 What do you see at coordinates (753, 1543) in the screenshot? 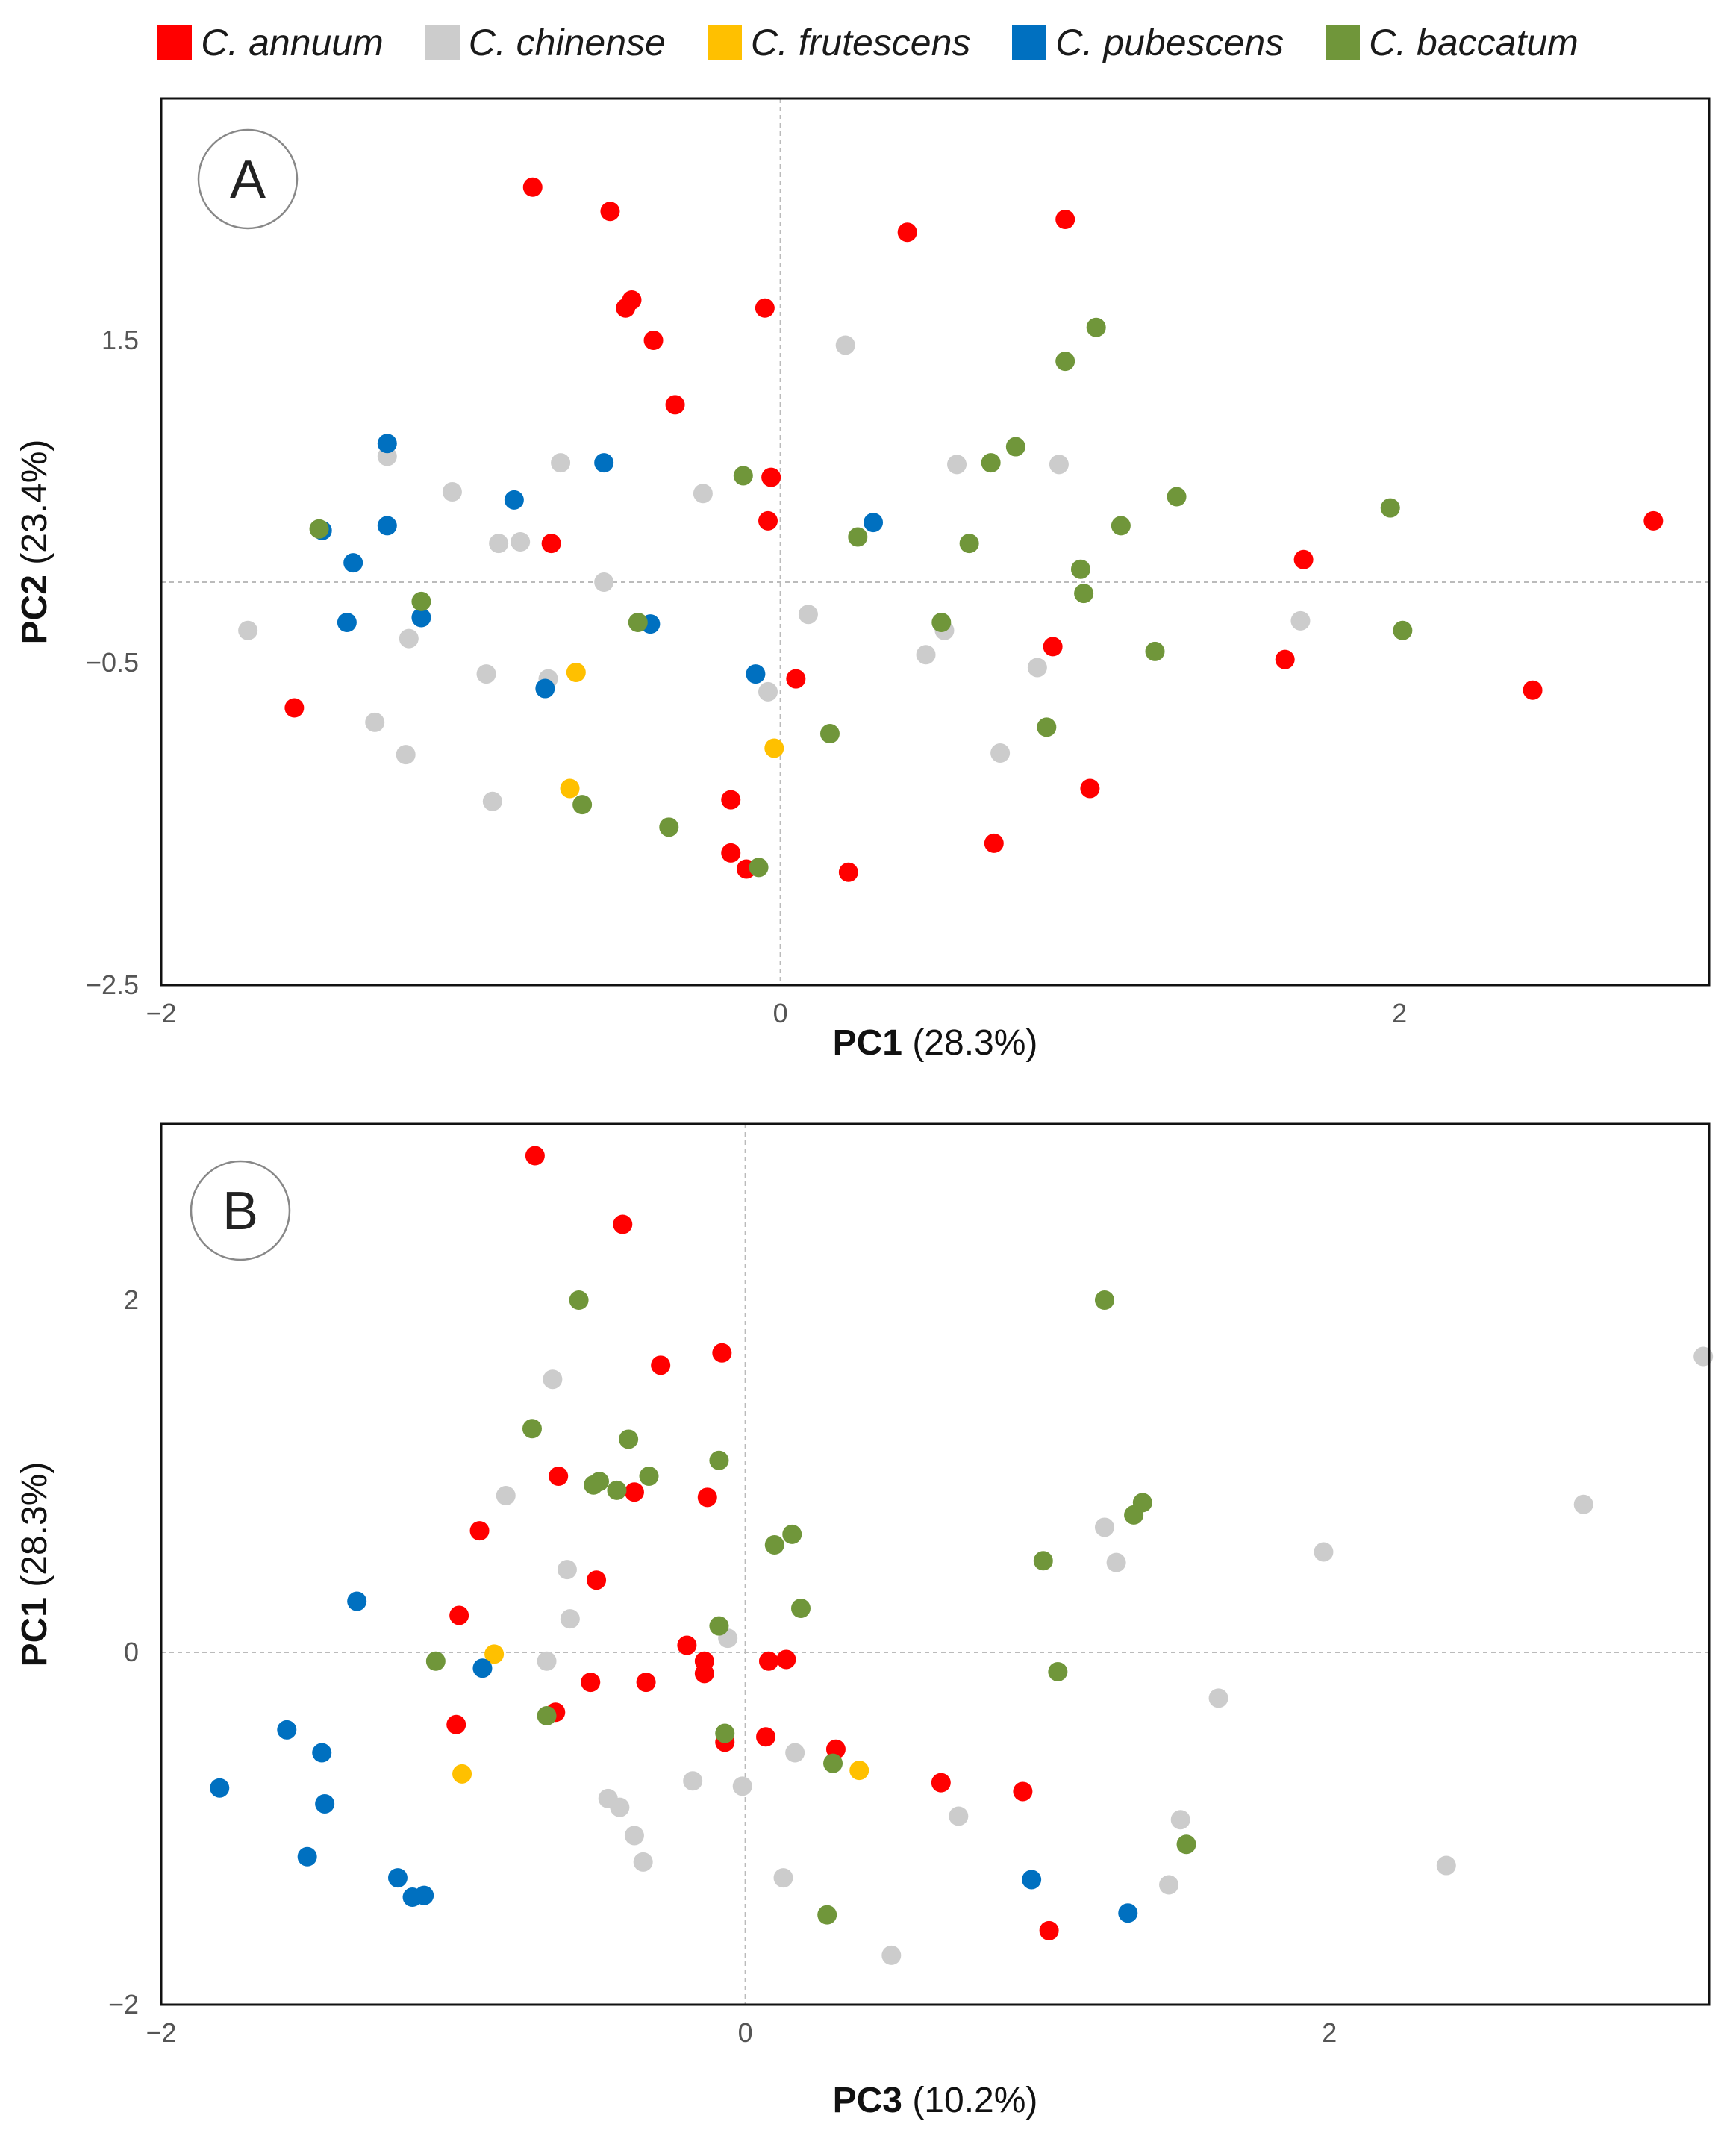
I see `series-c-annuum` at bounding box center [753, 1543].